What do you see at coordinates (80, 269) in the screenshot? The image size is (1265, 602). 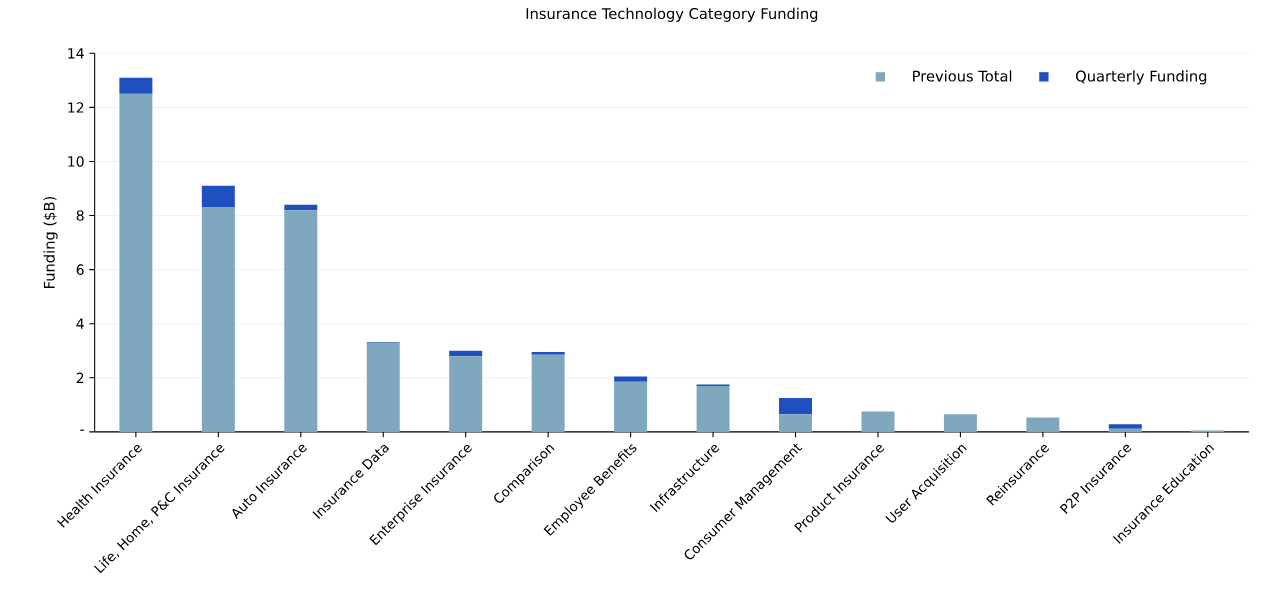 I see `y-tick-label: 6` at bounding box center [80, 269].